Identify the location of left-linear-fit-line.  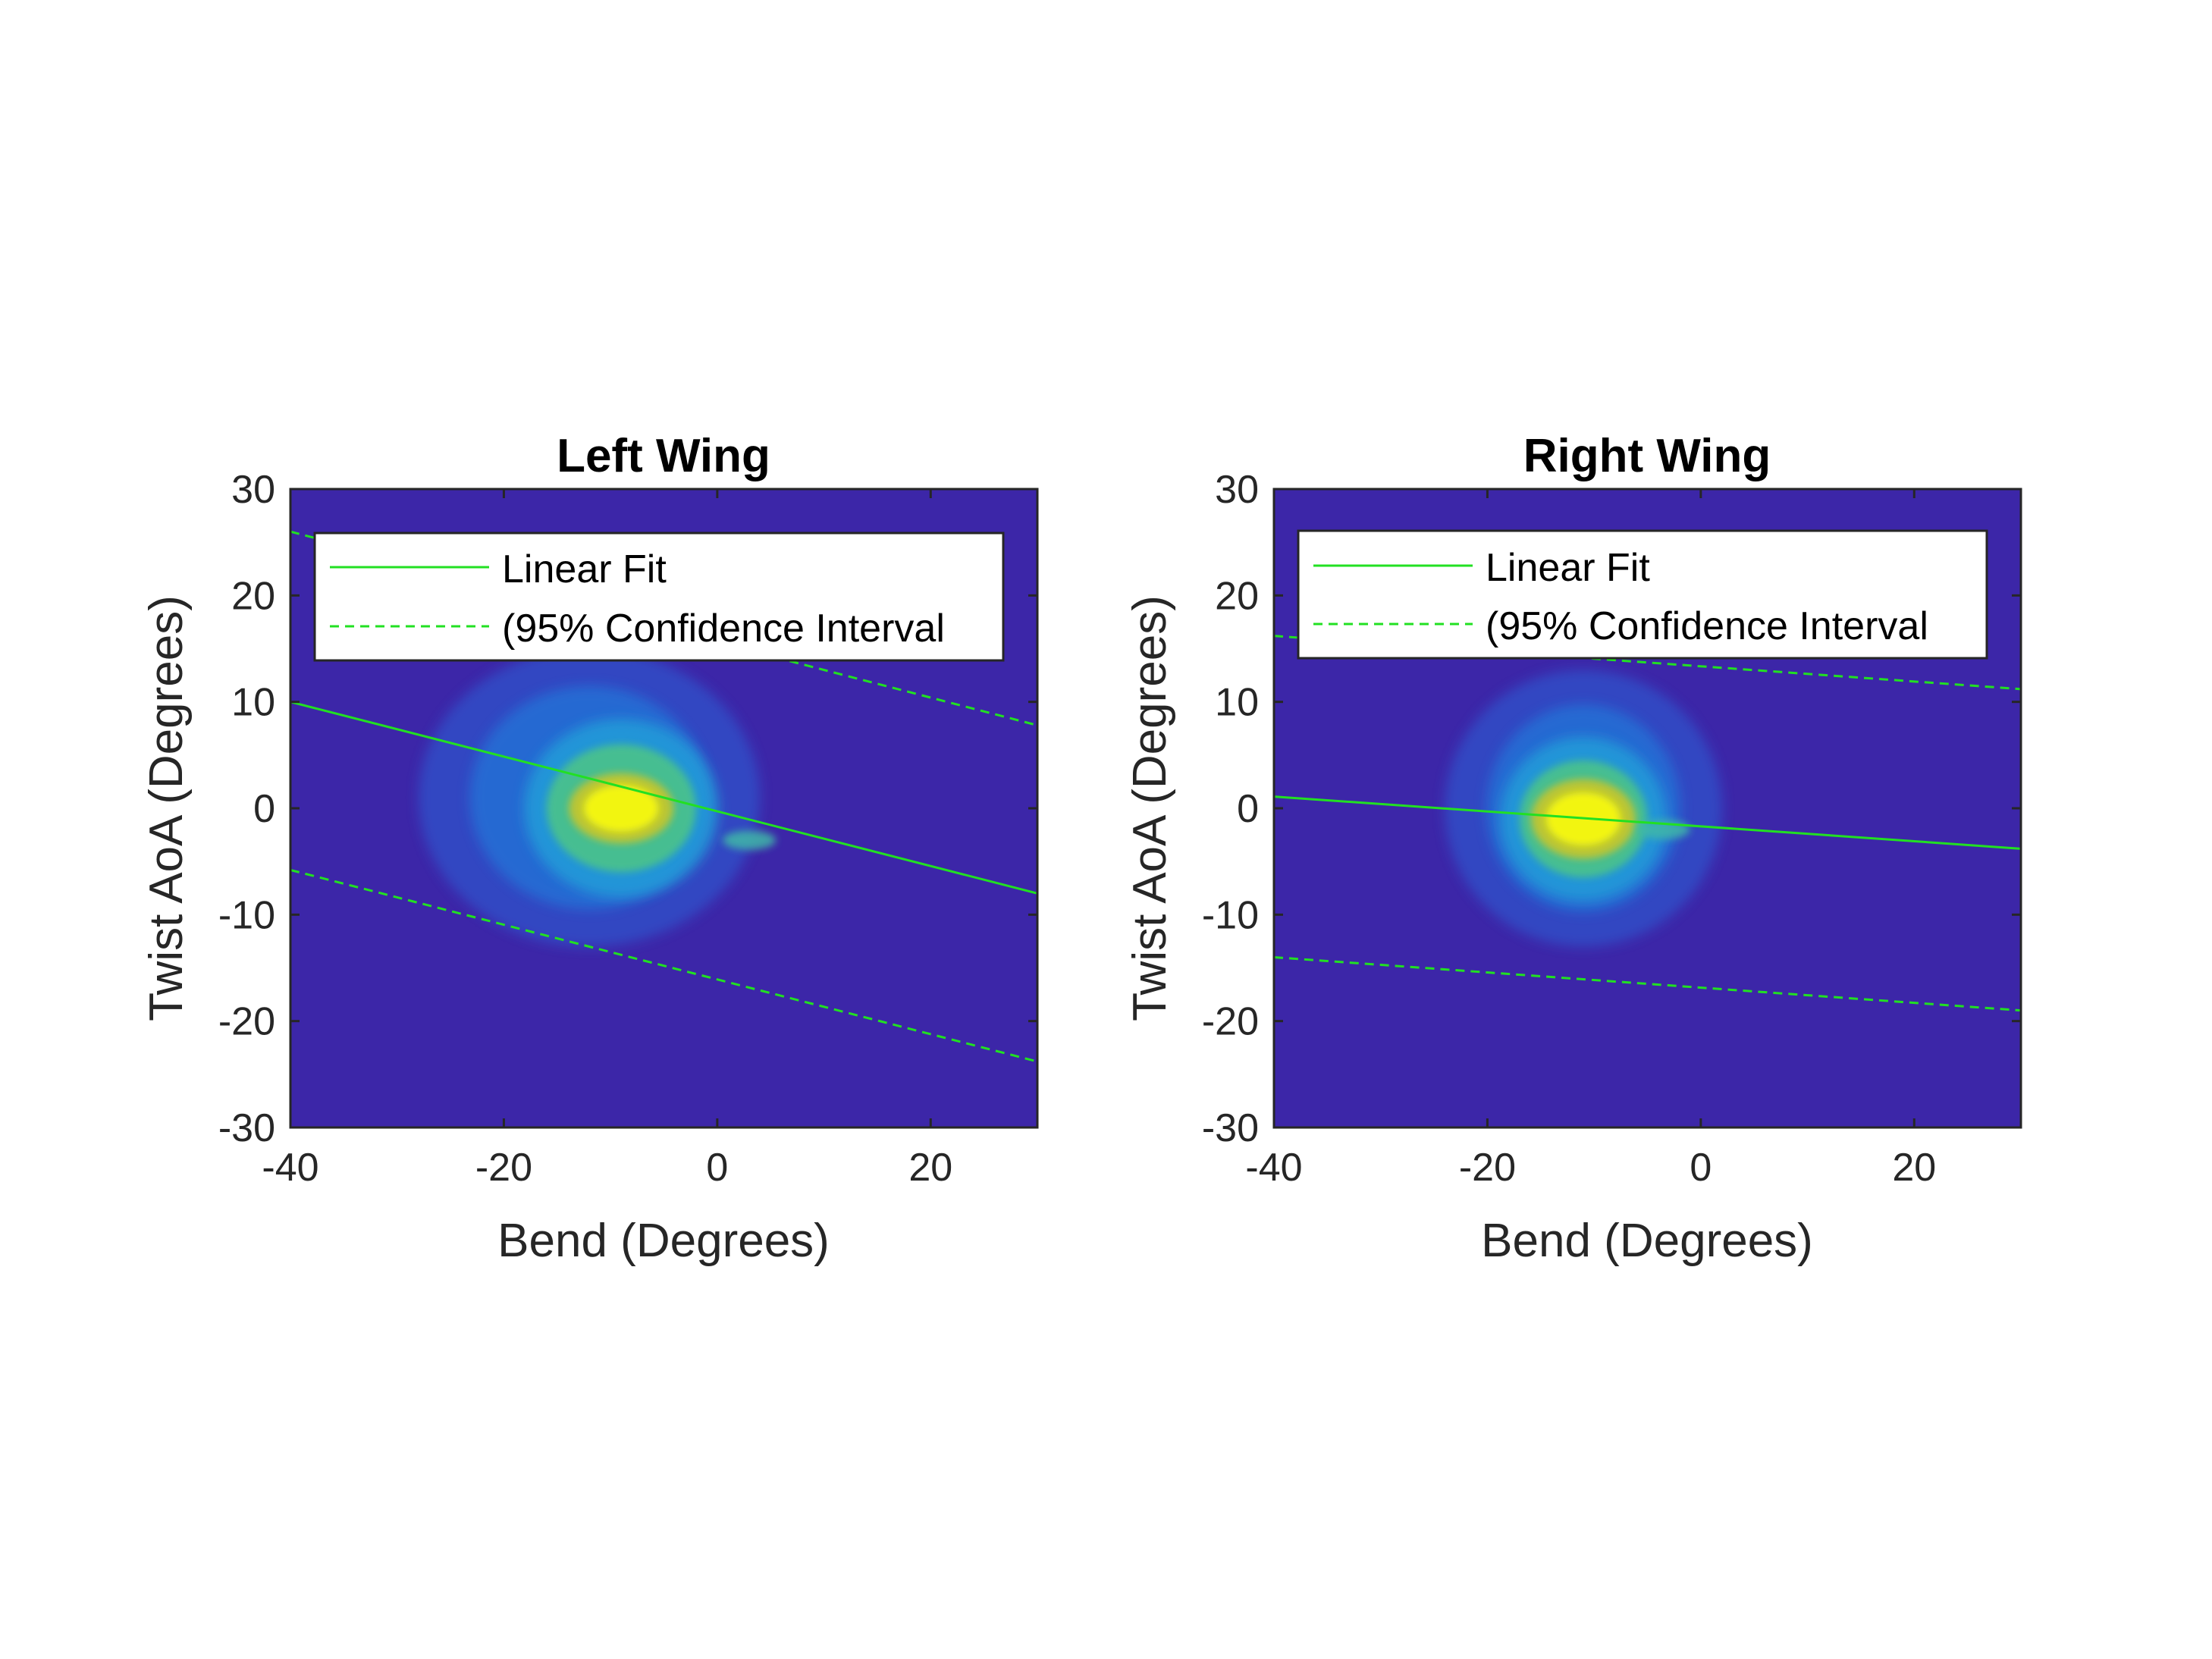
(664, 798).